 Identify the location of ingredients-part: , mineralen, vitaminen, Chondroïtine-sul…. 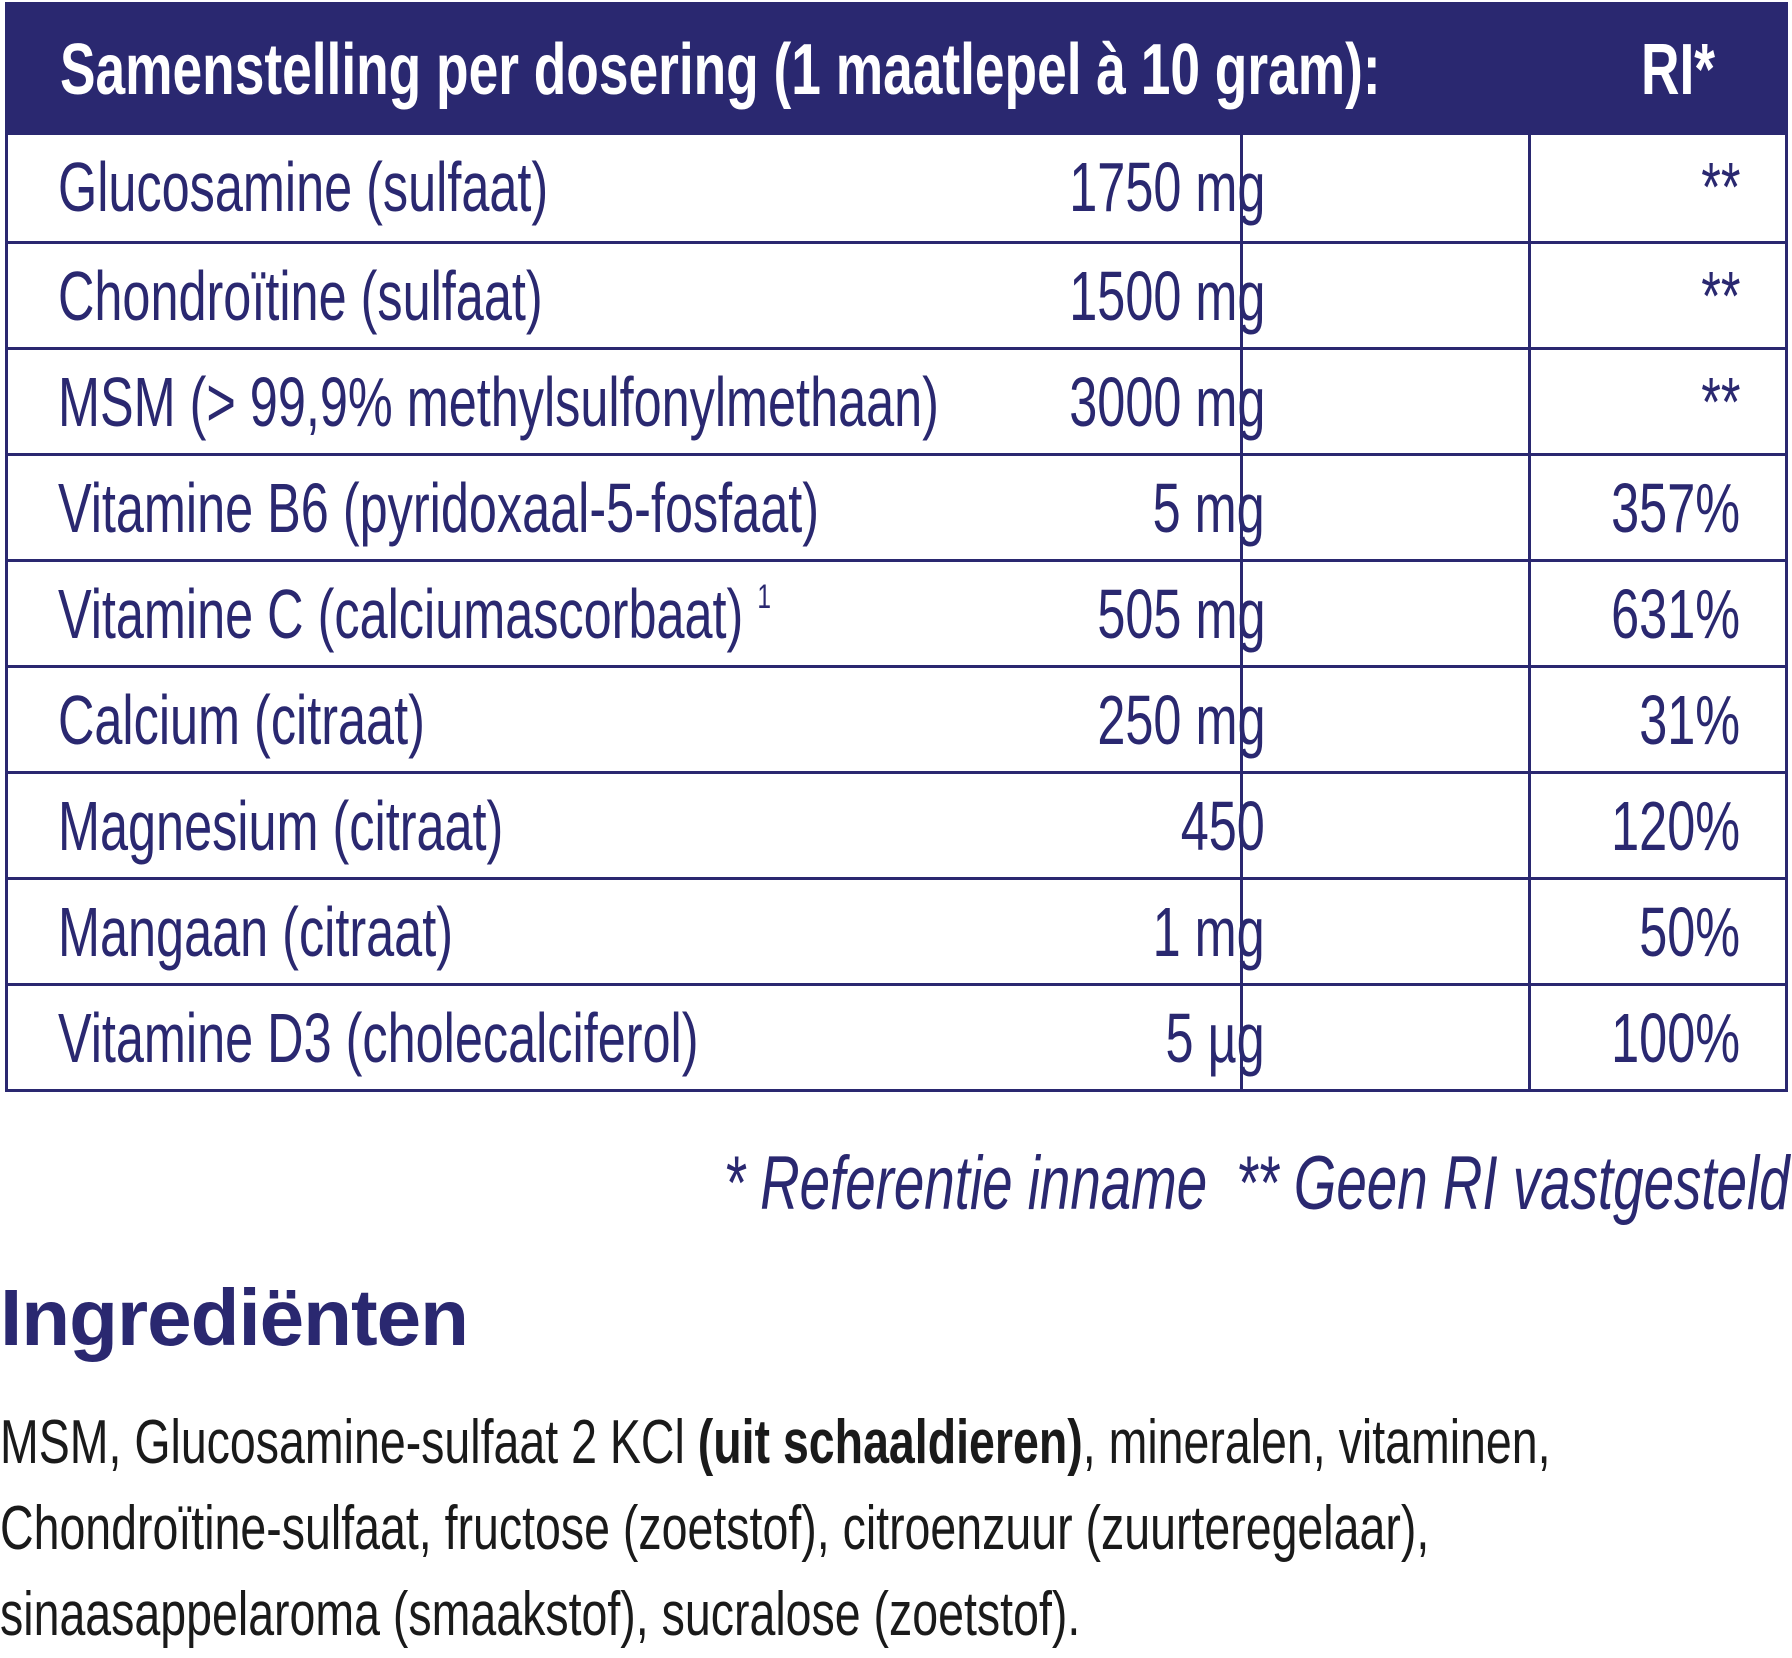
(775, 1528).